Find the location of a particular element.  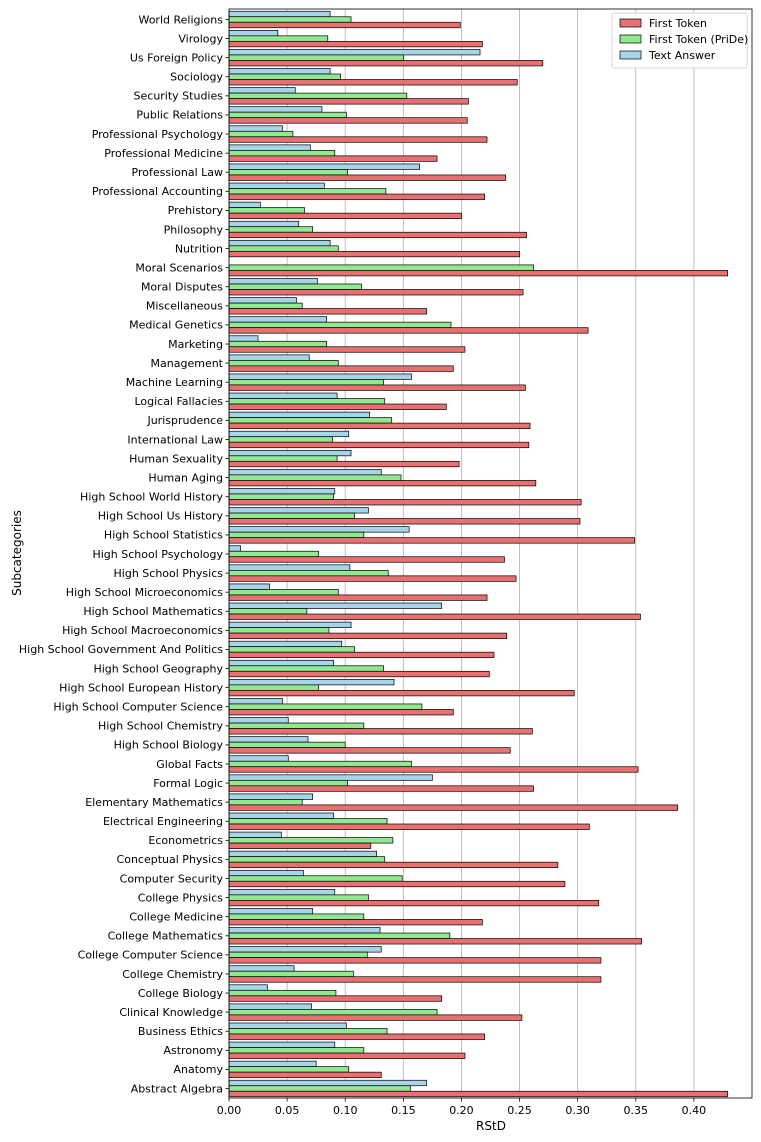

y-tick-label: Professional Accounting is located at coordinates (157, 191).